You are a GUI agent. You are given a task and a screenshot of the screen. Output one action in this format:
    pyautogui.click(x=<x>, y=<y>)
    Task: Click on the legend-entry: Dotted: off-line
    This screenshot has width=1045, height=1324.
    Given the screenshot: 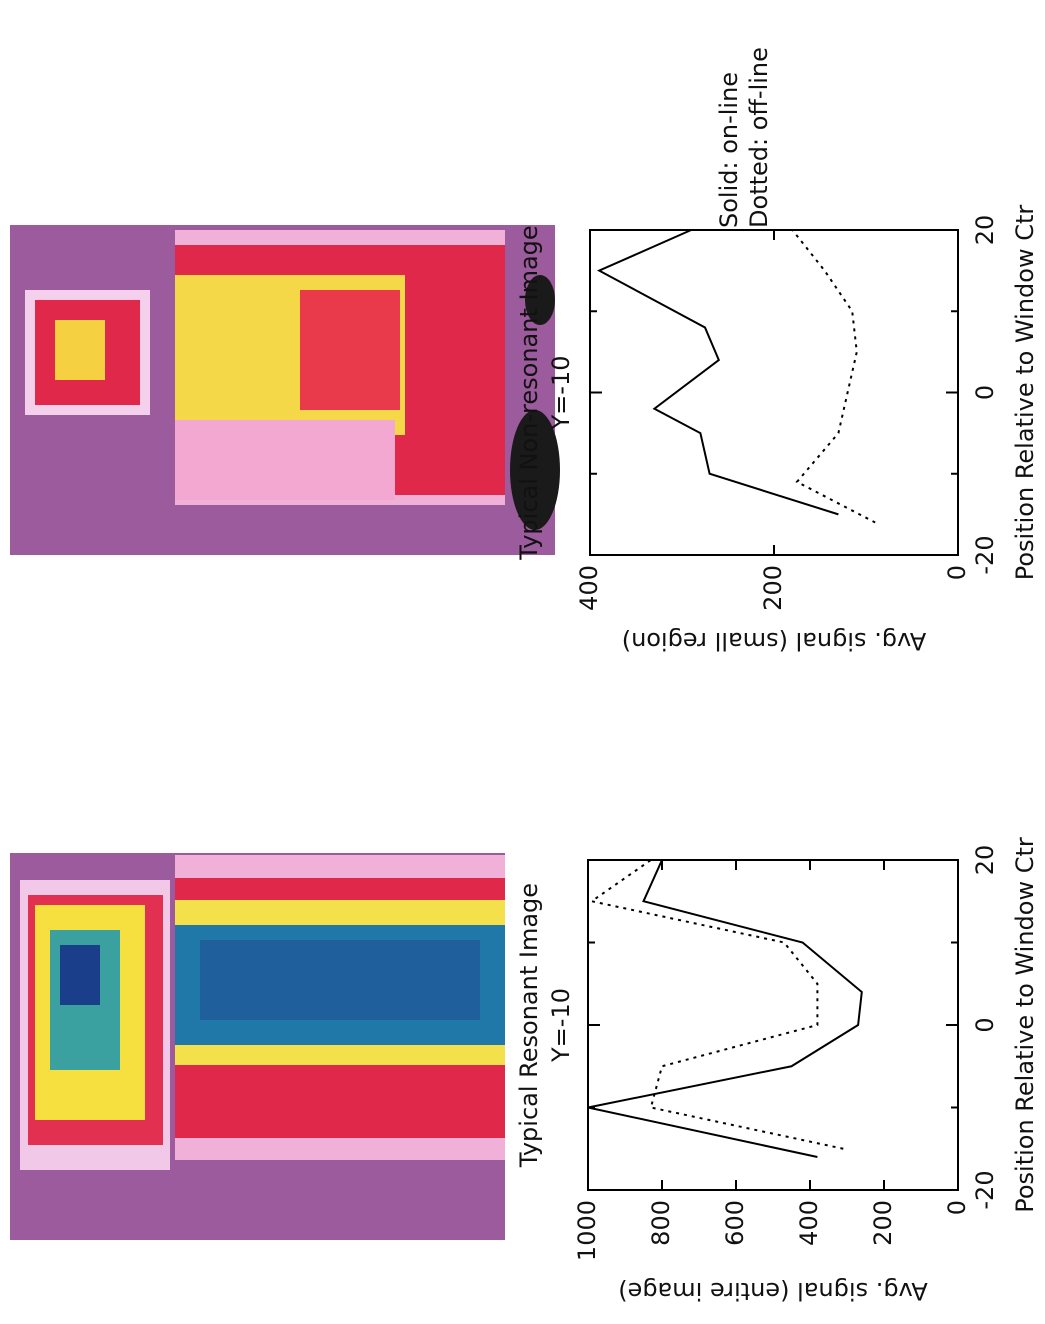 What is the action you would take?
    pyautogui.click(x=759, y=137)
    